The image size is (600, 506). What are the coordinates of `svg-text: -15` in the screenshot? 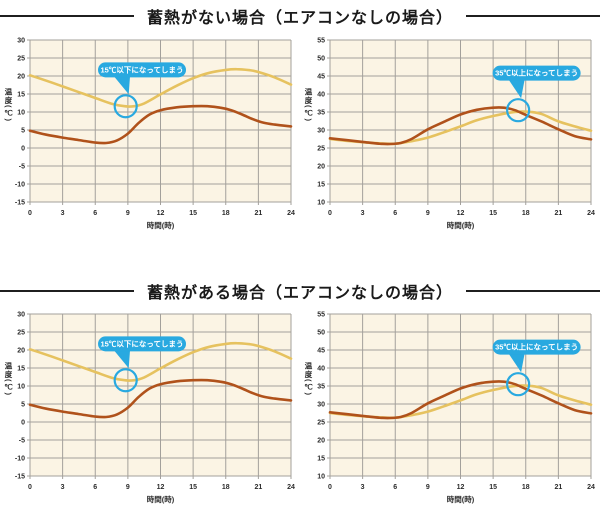 It's located at (20, 477).